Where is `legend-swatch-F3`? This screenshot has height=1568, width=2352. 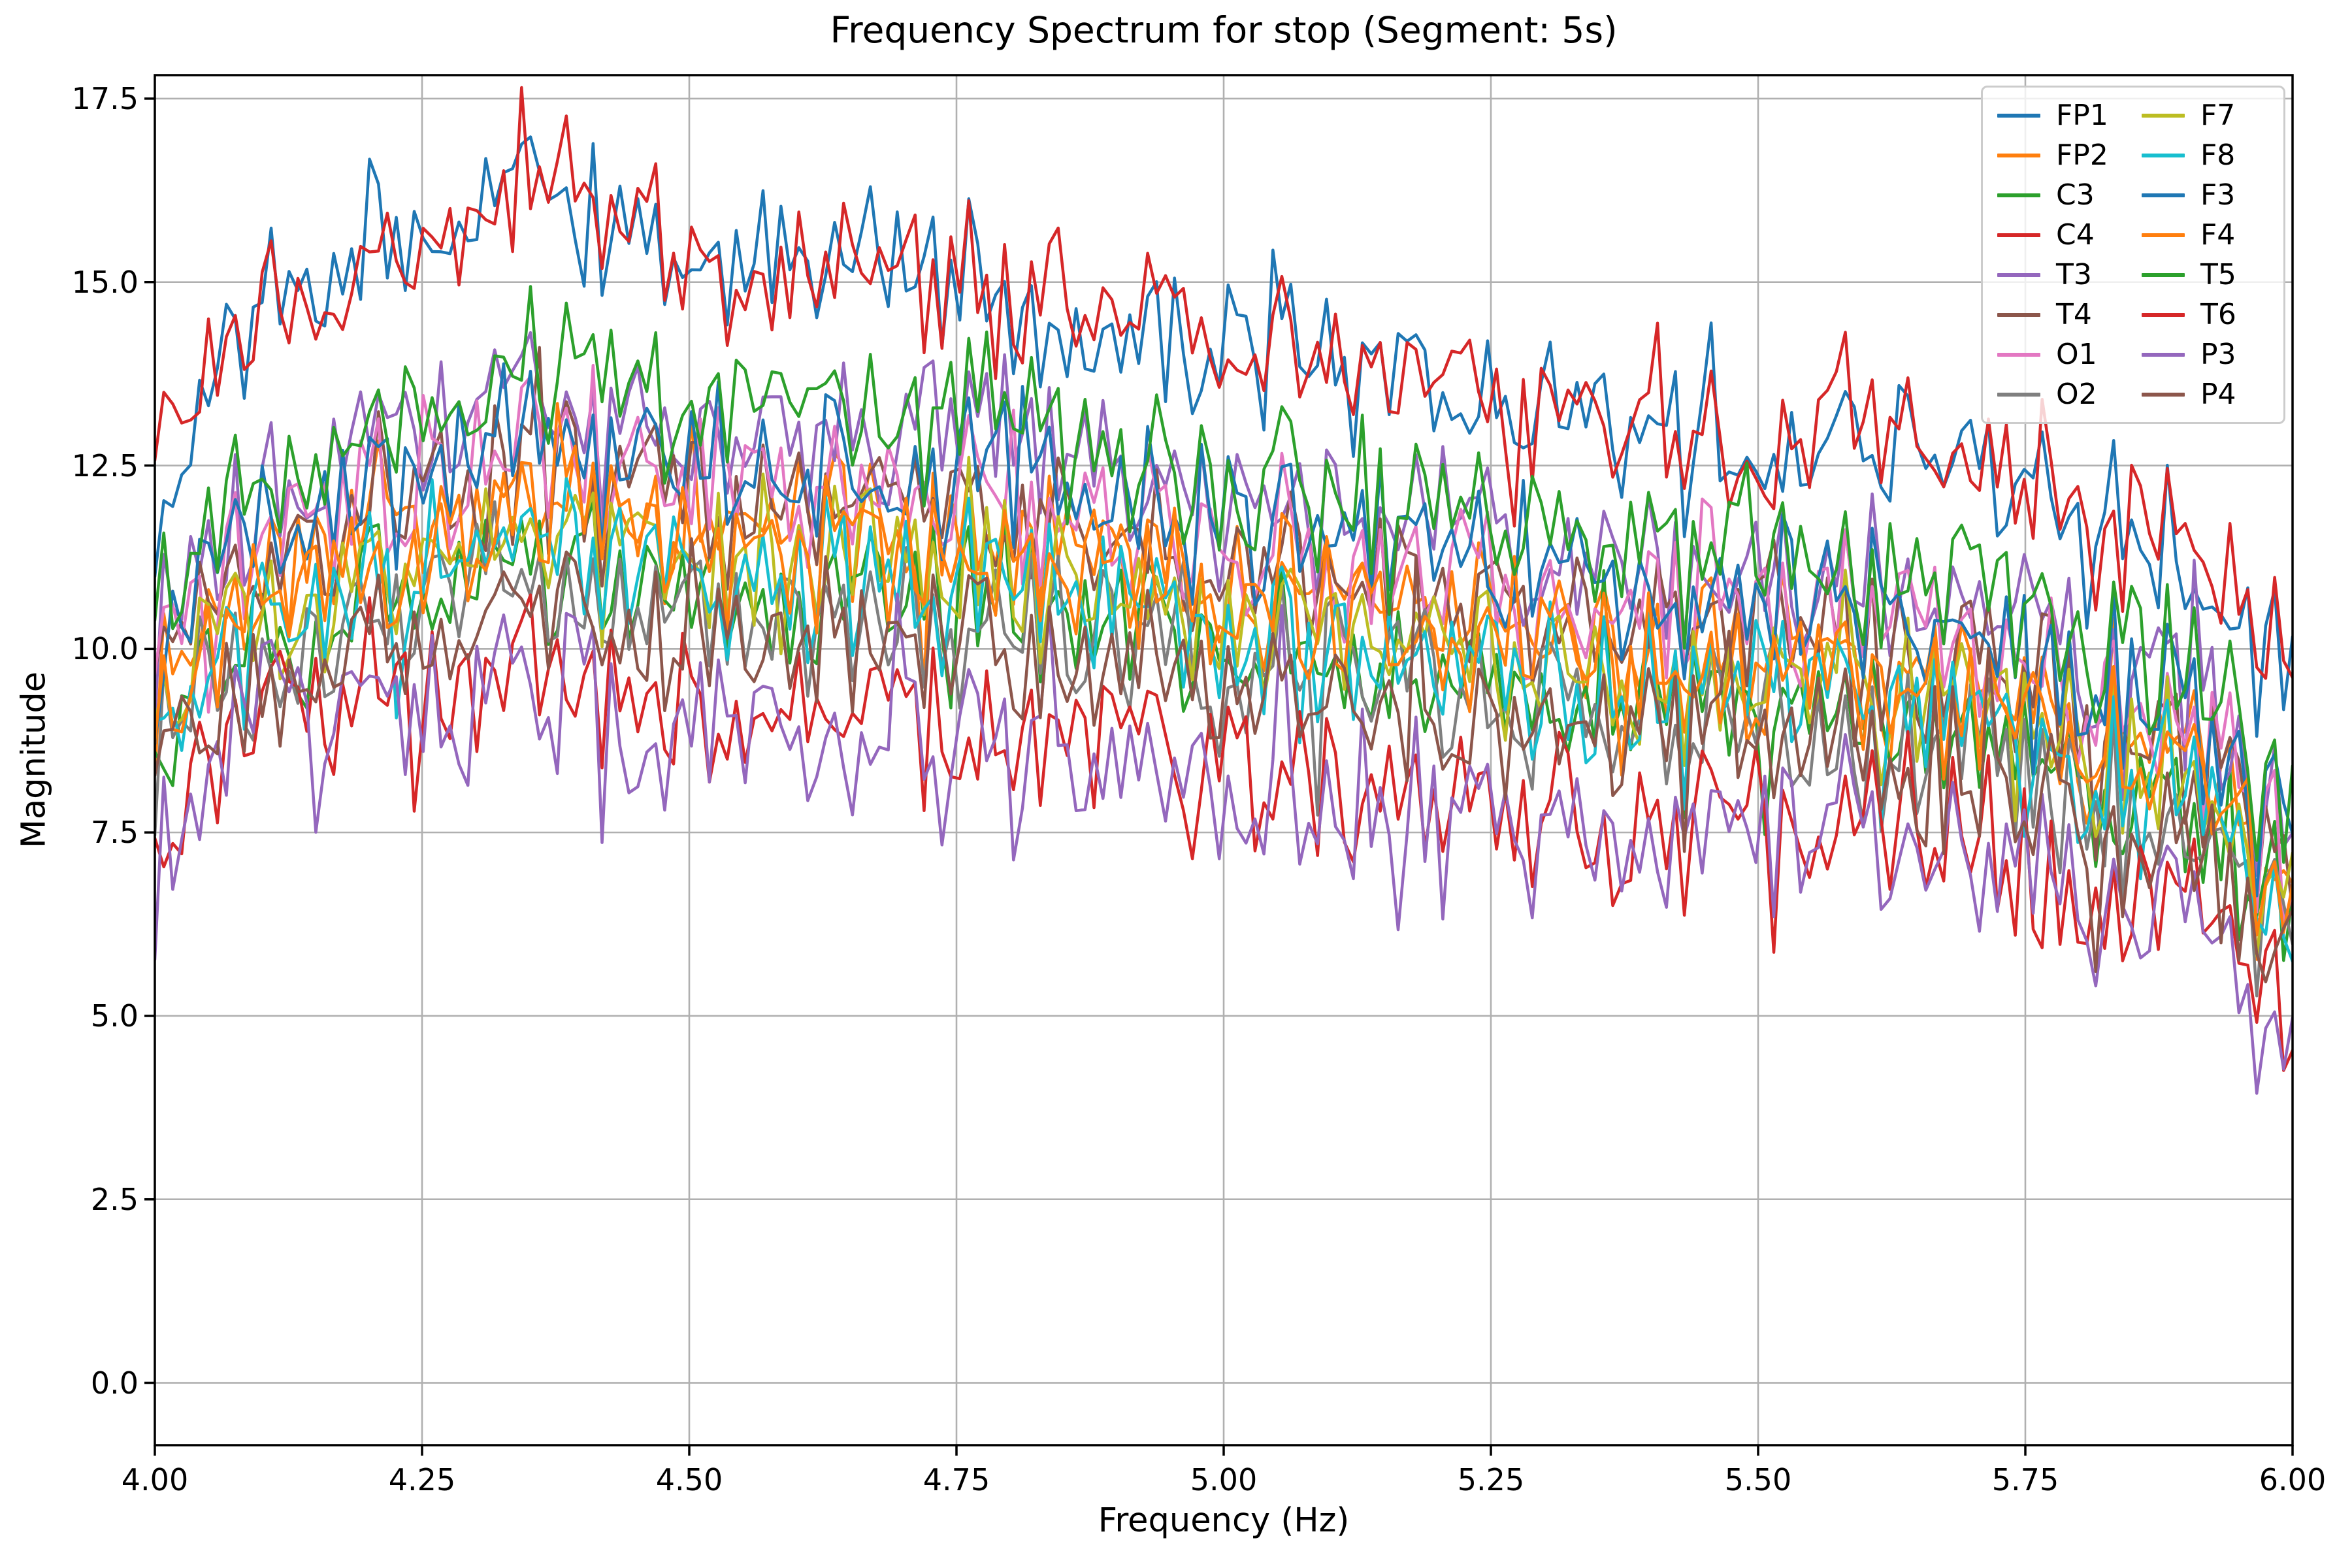
legend-swatch-F3 is located at coordinates (2163, 195).